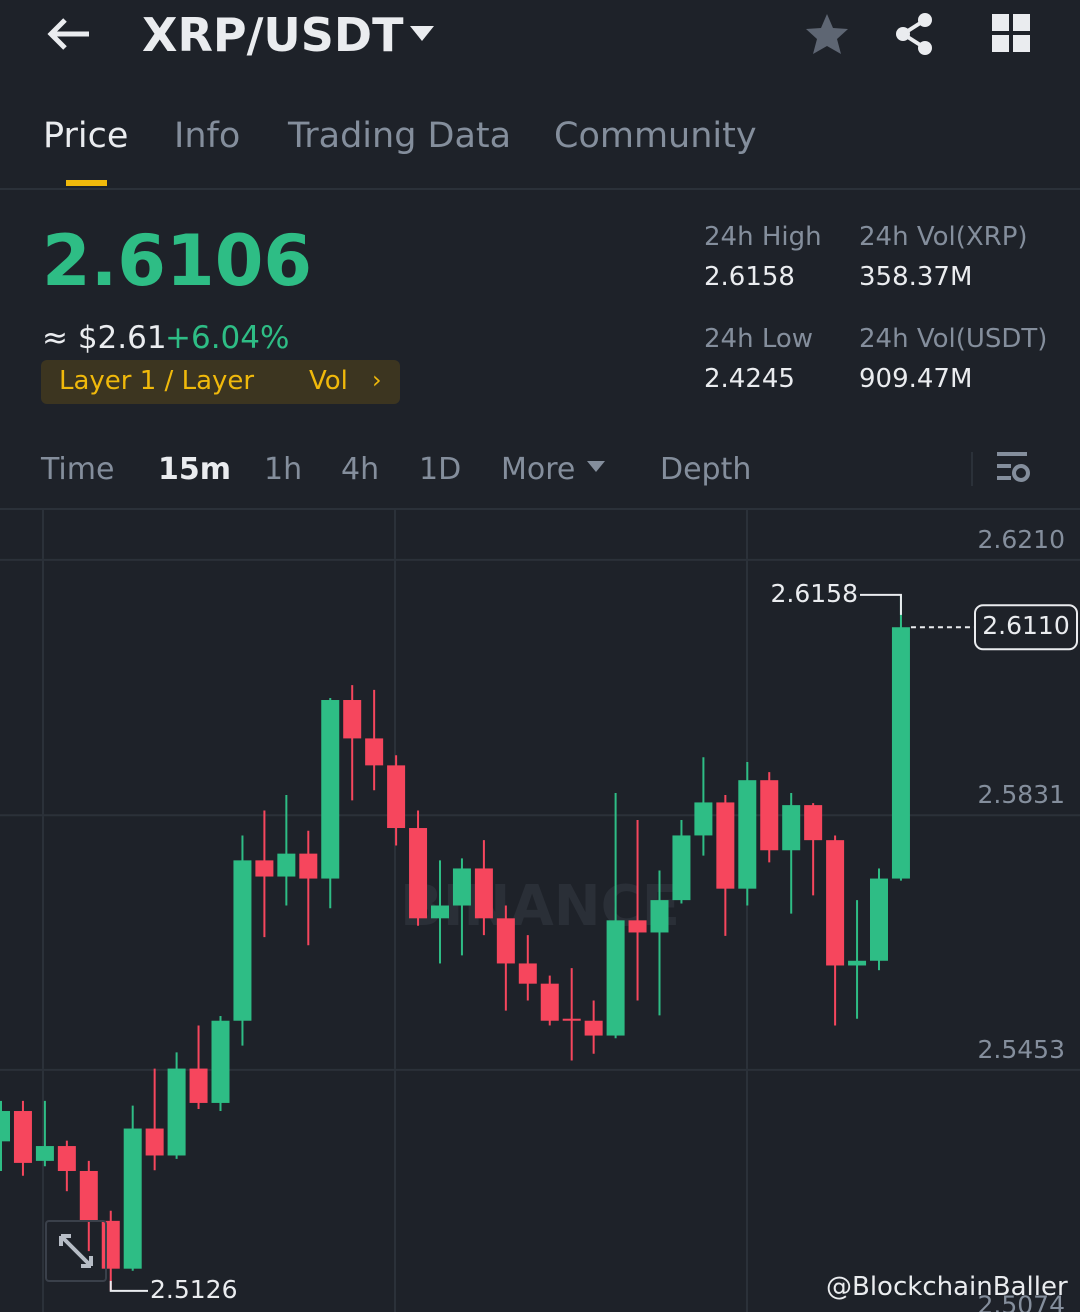  Describe the element at coordinates (104, 338) in the screenshot. I see `fiat-price: ≈ $2.61` at that location.